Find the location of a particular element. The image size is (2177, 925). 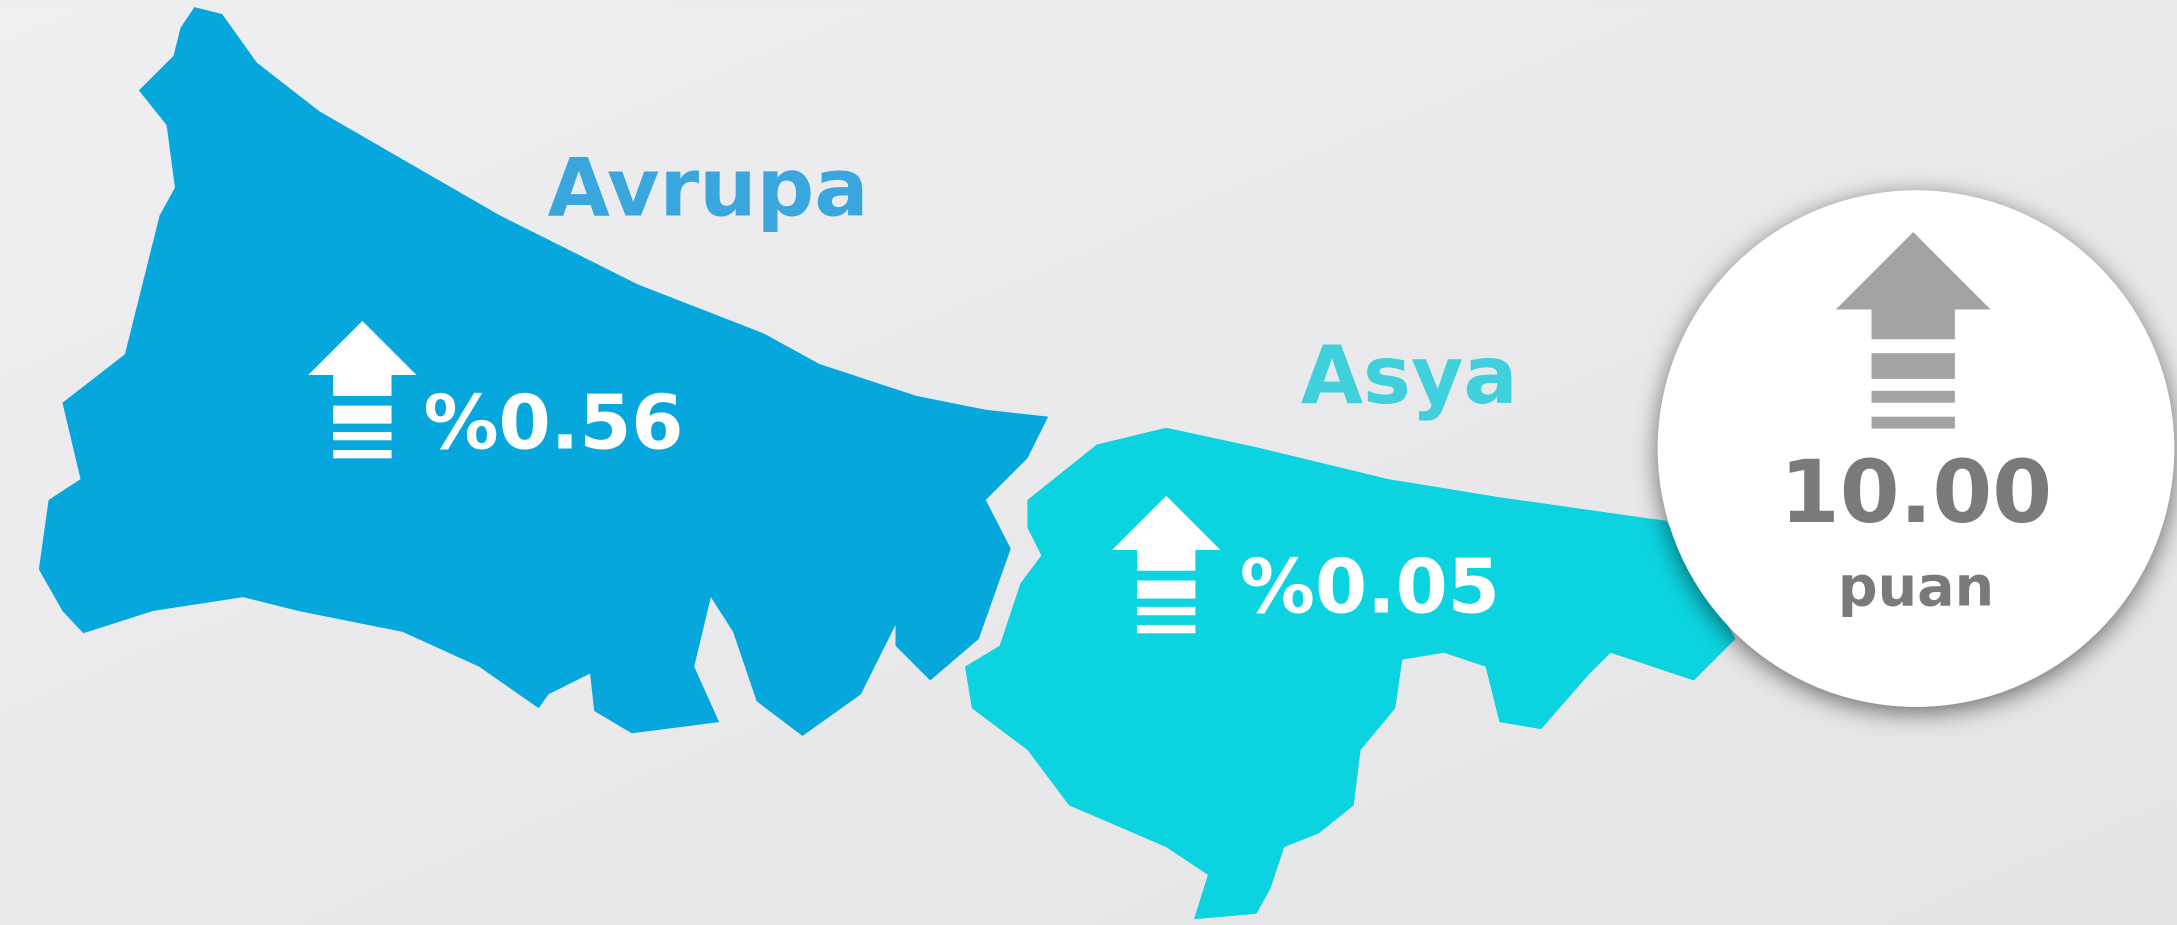

region-change: %0.56 is located at coordinates (553, 423).